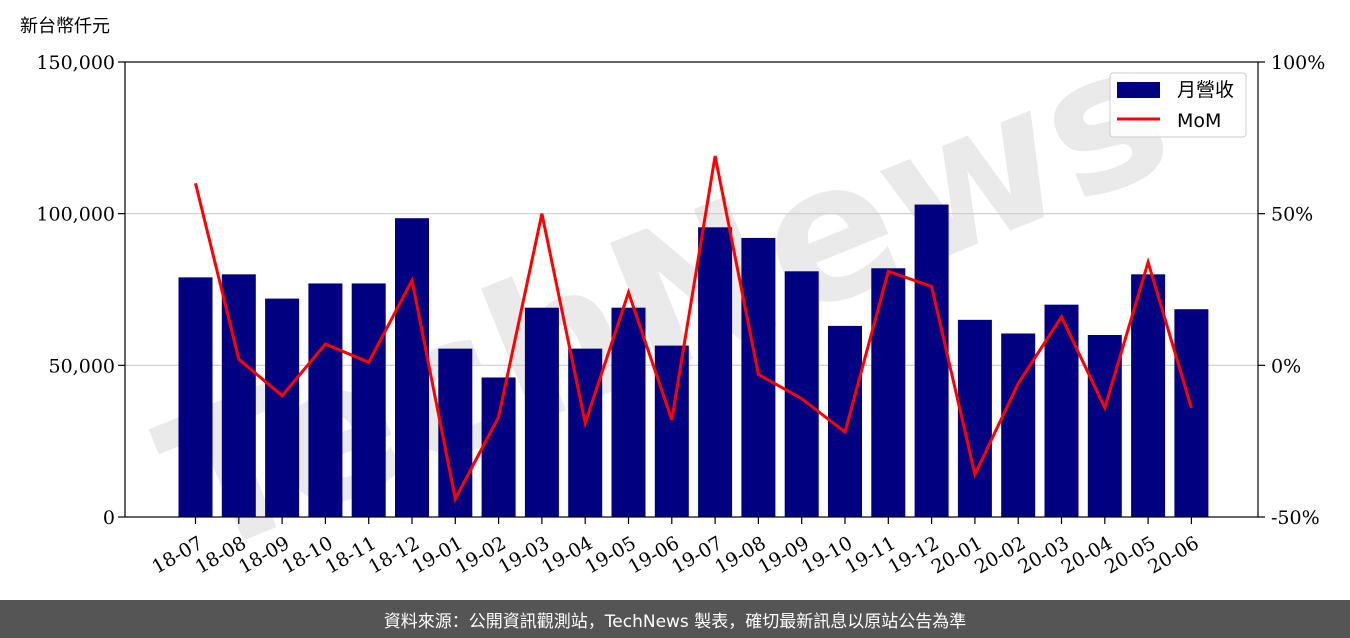  What do you see at coordinates (1291, 290) in the screenshot?
I see `right-y-axis: -50% 0% 50% 100%` at bounding box center [1291, 290].